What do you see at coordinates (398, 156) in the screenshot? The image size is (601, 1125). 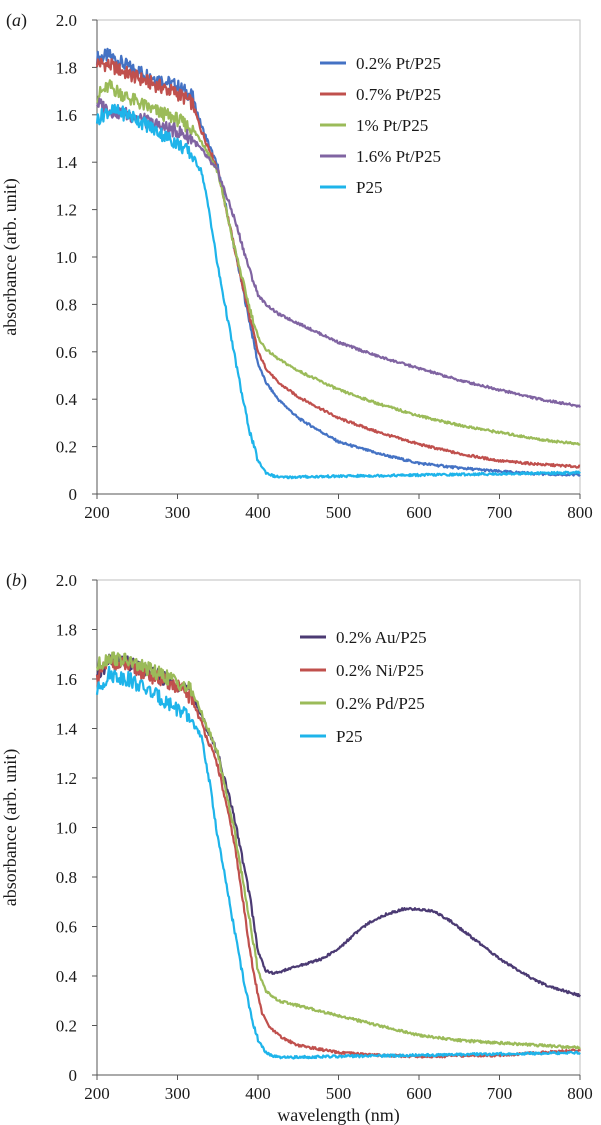 I see `legend-label: 1.6% Pt/P25` at bounding box center [398, 156].